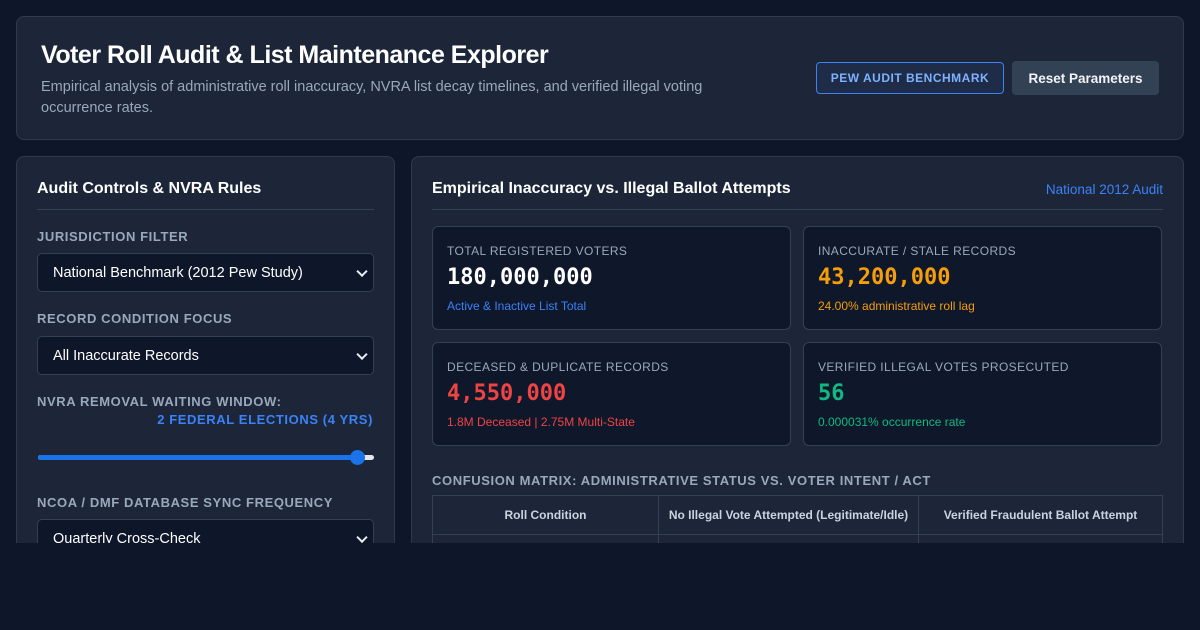 This screenshot has height=630, width=1200. Describe the element at coordinates (178, 272) in the screenshot. I see `jurisdiction-value: National Benchmark (2012 Pew Study)` at that location.